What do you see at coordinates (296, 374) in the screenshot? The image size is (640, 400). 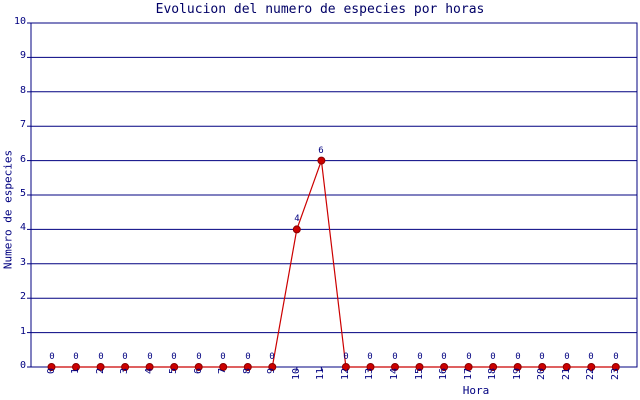 I see `x-tick-label: 10` at bounding box center [296, 374].